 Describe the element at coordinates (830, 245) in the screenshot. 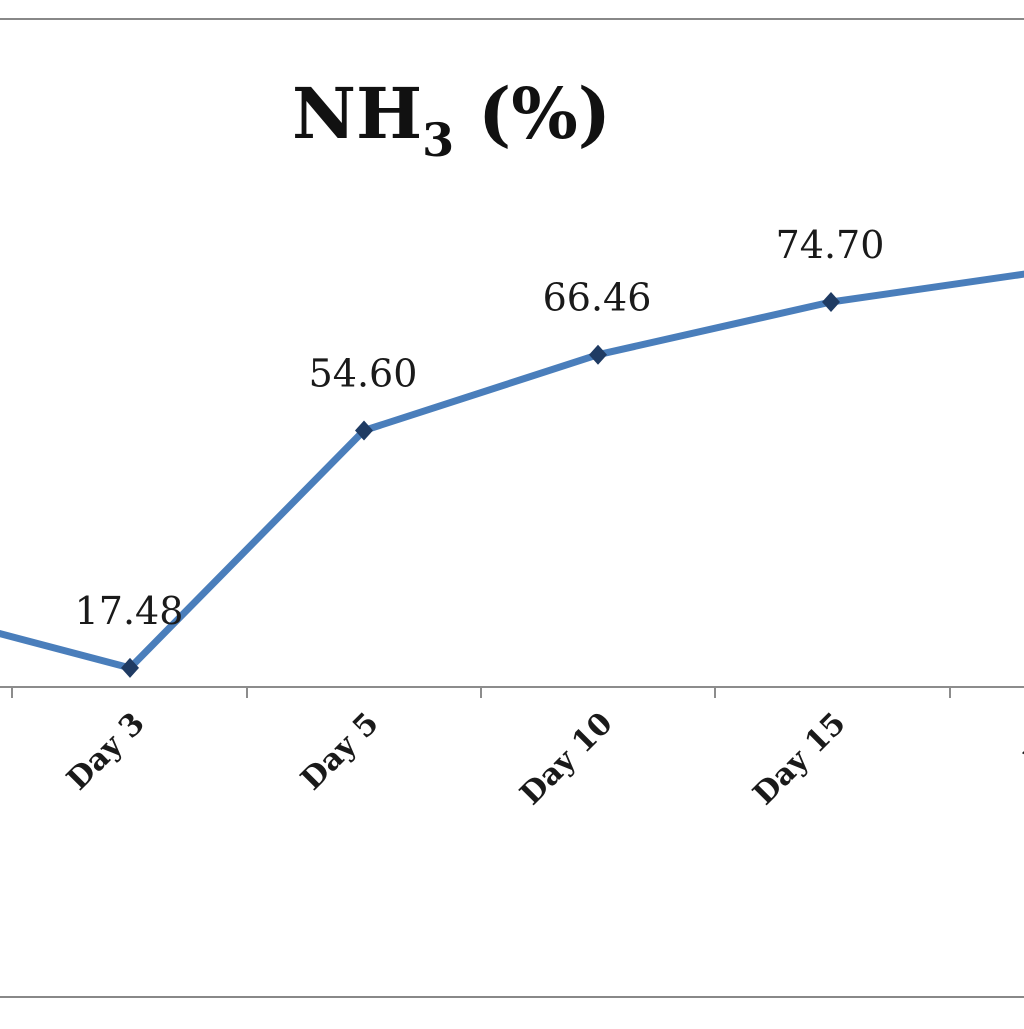

I see `data-label: 74.70` at that location.